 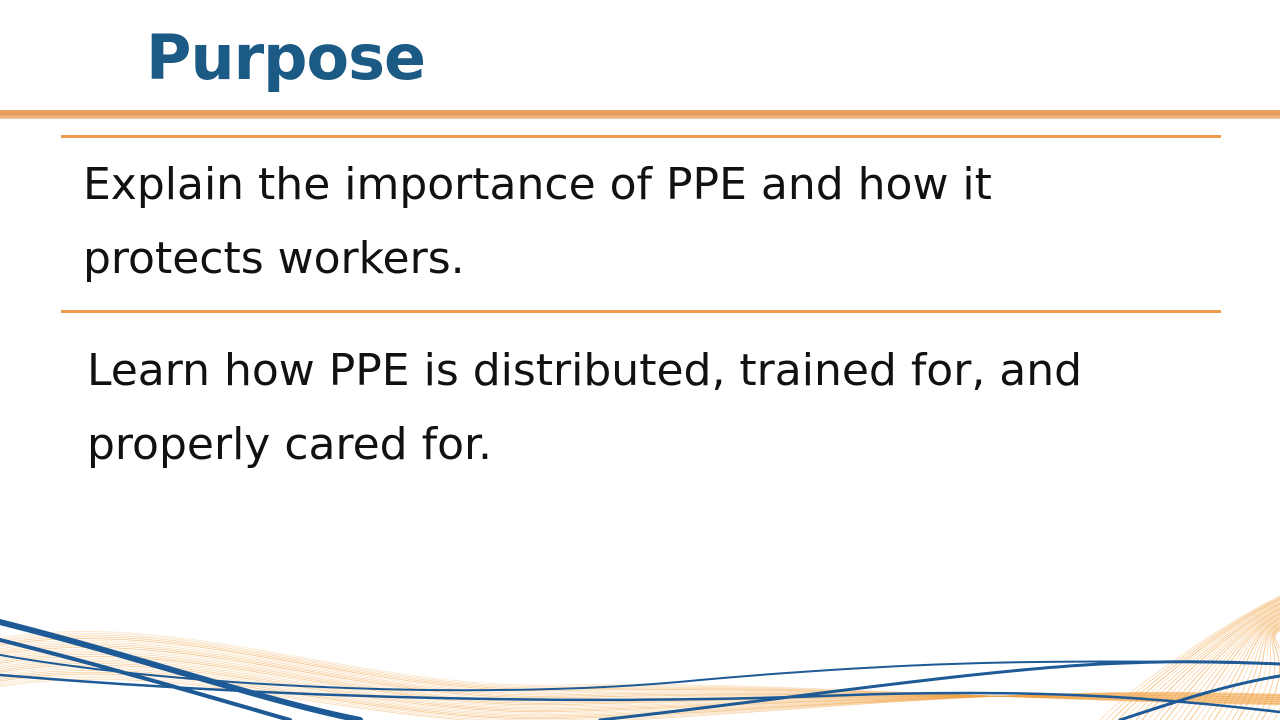 I want to click on orange-wave-lines, so click(x=640, y=675).